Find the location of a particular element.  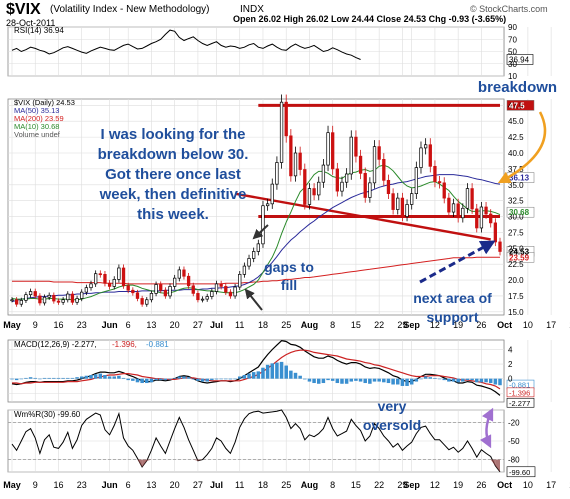

x-tick-label-bottom: 16 is located at coordinates (58, 485).